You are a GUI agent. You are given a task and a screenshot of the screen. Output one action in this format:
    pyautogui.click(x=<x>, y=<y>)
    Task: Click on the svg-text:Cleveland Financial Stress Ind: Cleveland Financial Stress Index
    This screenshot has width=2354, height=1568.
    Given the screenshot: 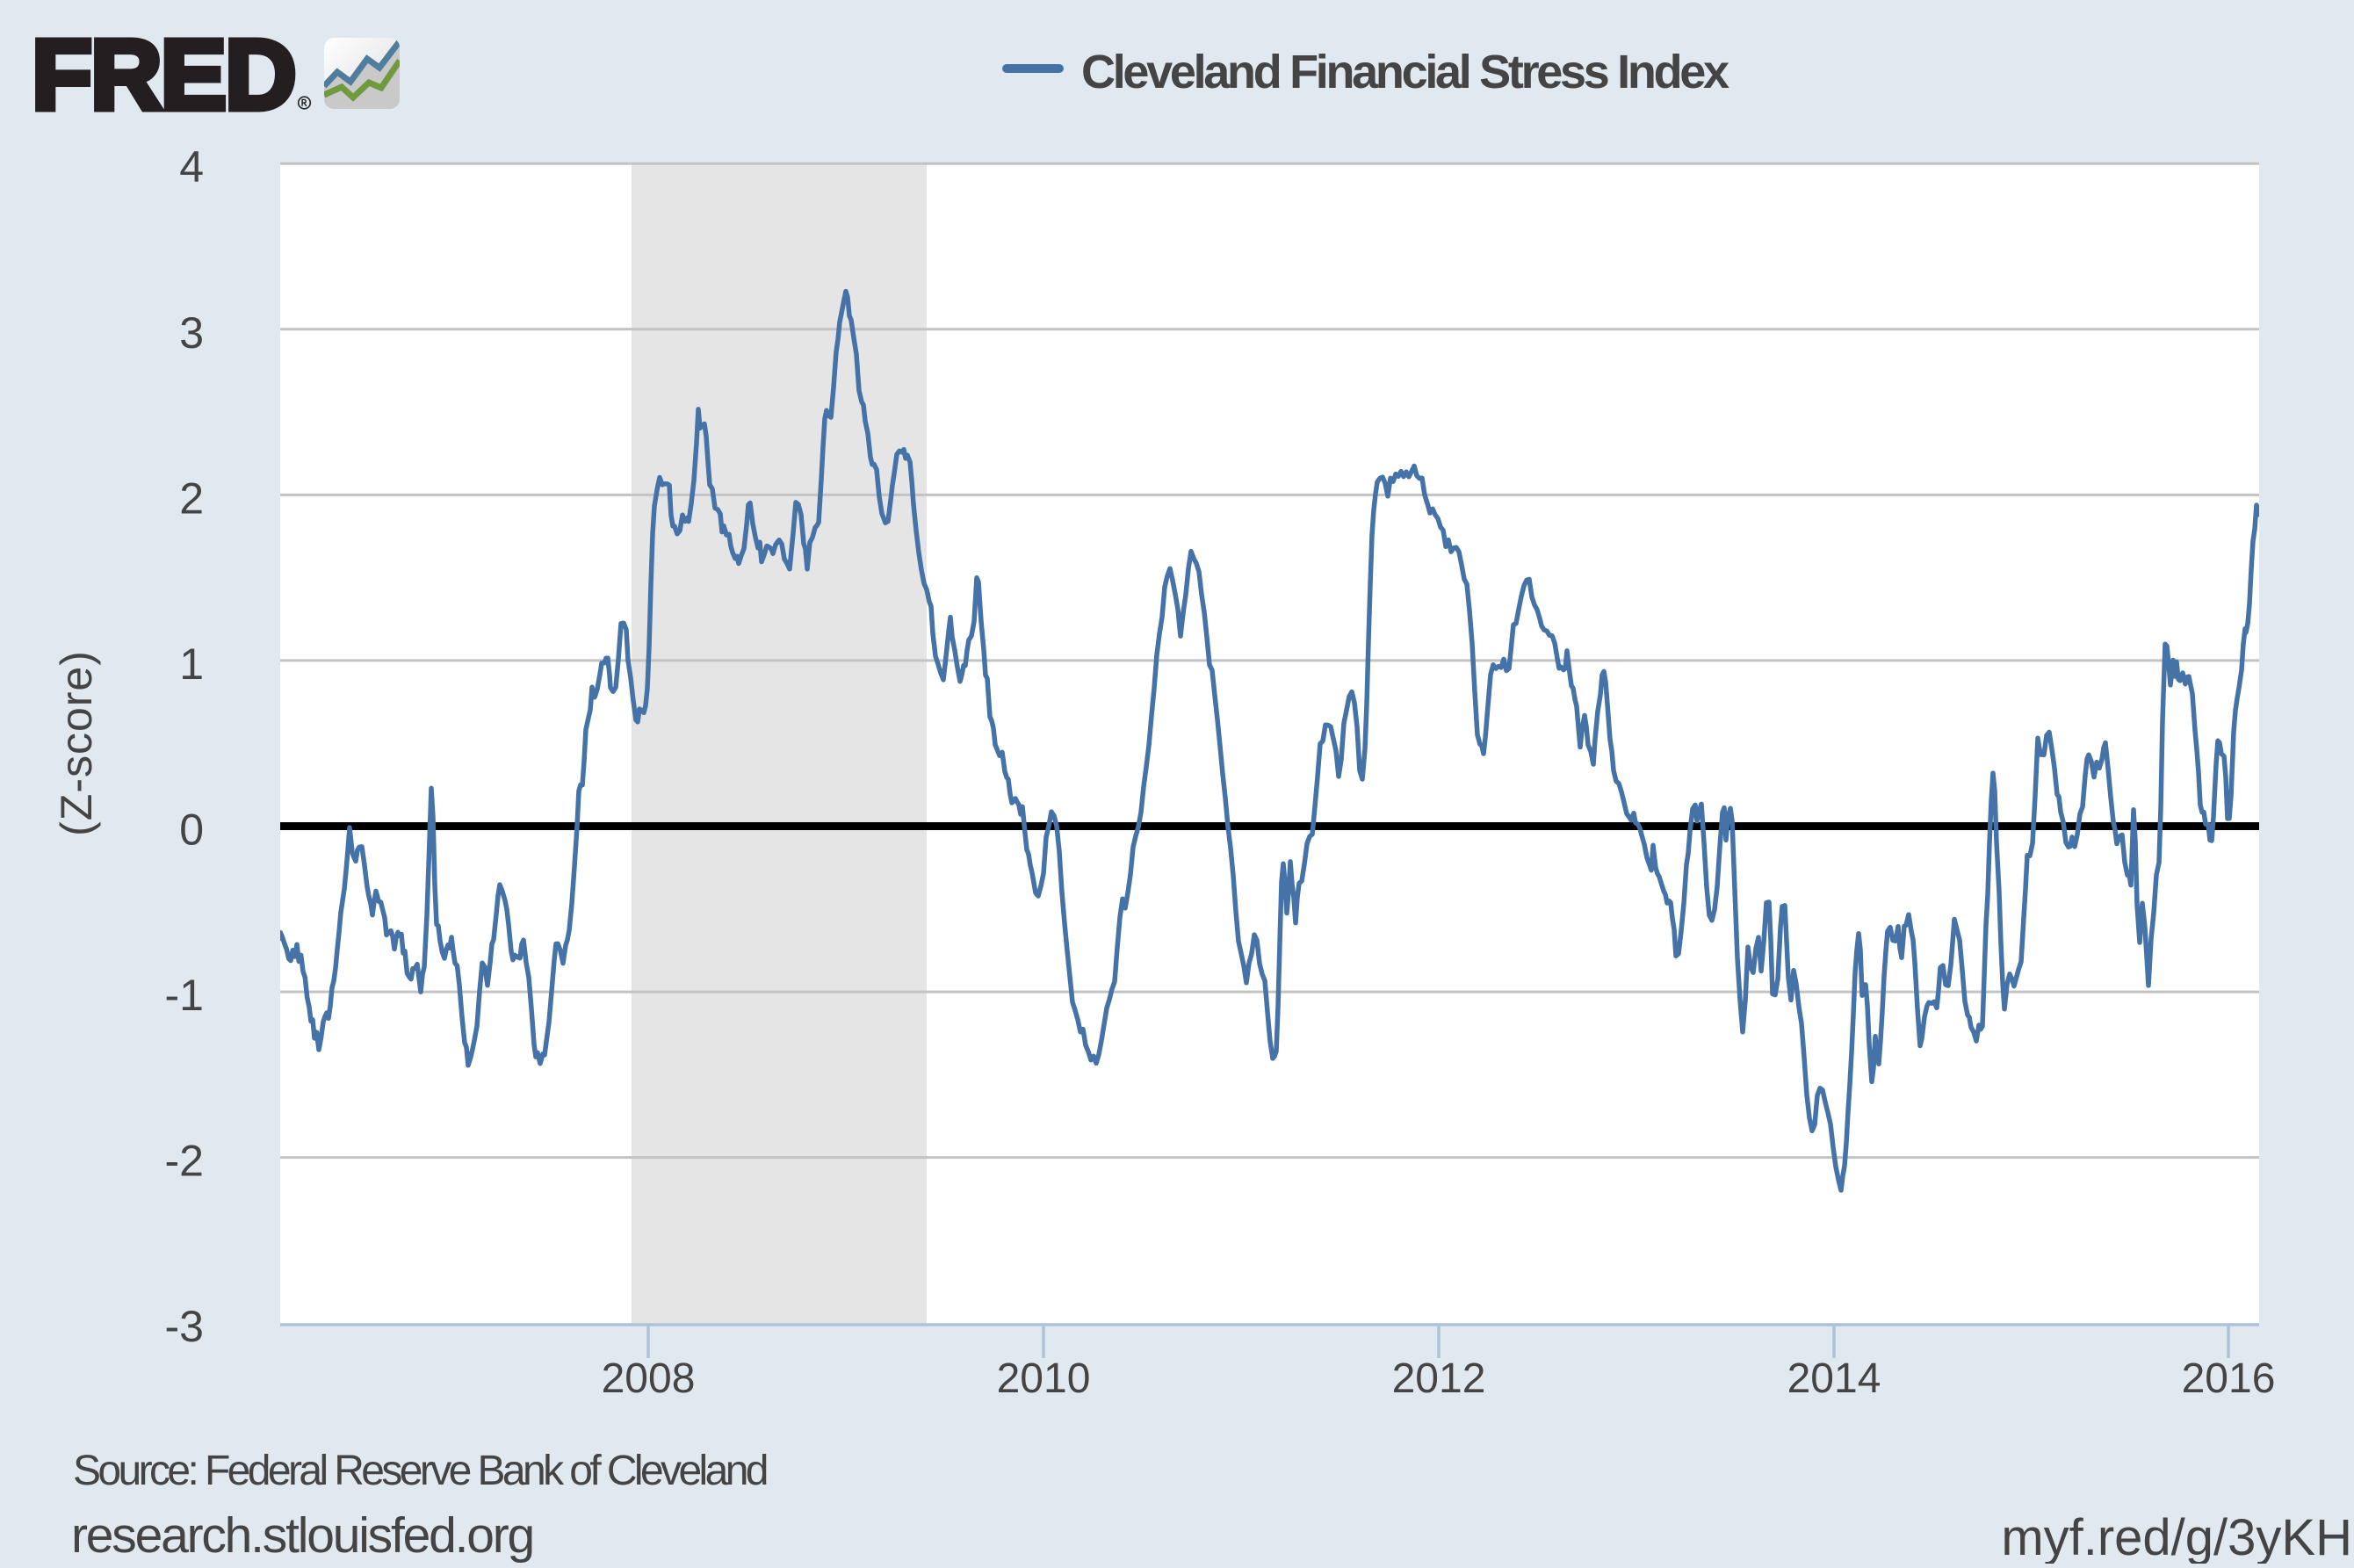 What is the action you would take?
    pyautogui.click(x=1405, y=72)
    